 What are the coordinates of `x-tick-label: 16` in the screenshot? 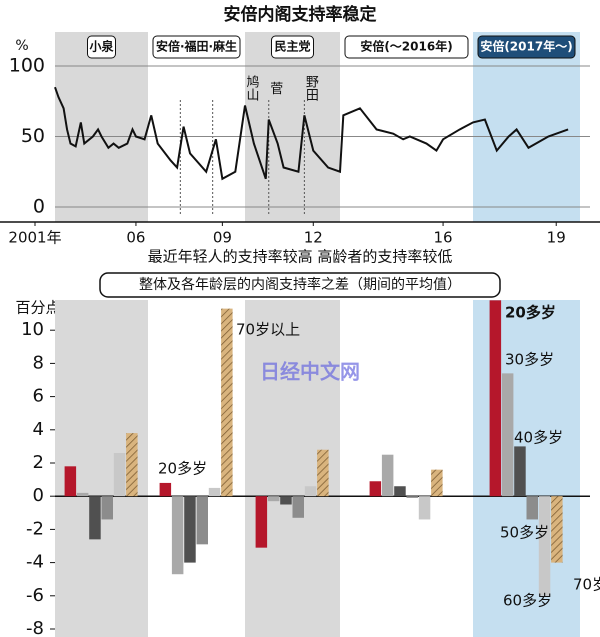 It's located at (443, 238).